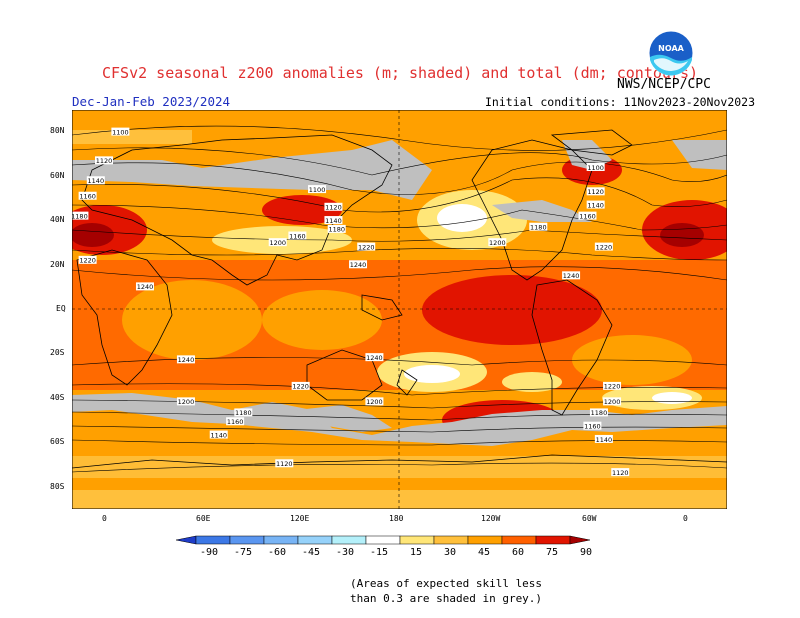 Image resolution: width=800 pixels, height=618 pixels. I want to click on colorbar-label: -90, so click(209, 552).